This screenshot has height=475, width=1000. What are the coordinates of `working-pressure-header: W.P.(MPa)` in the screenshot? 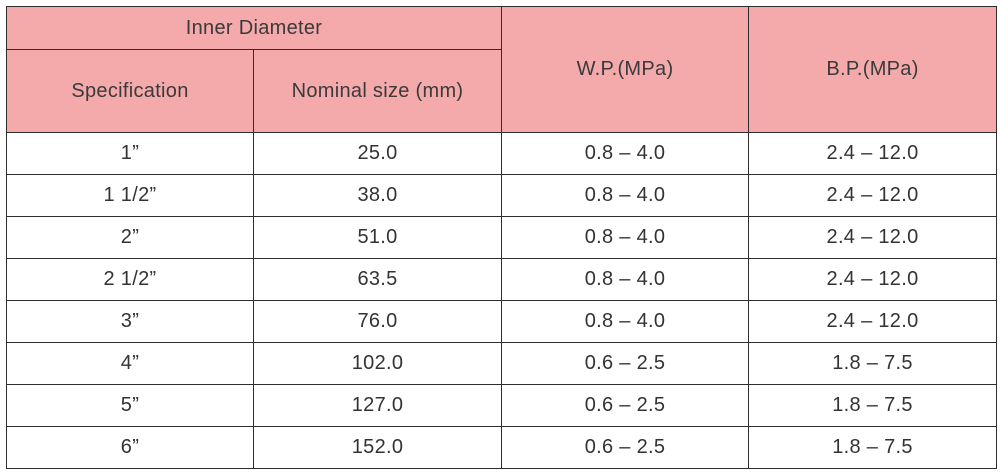 It's located at (625, 69).